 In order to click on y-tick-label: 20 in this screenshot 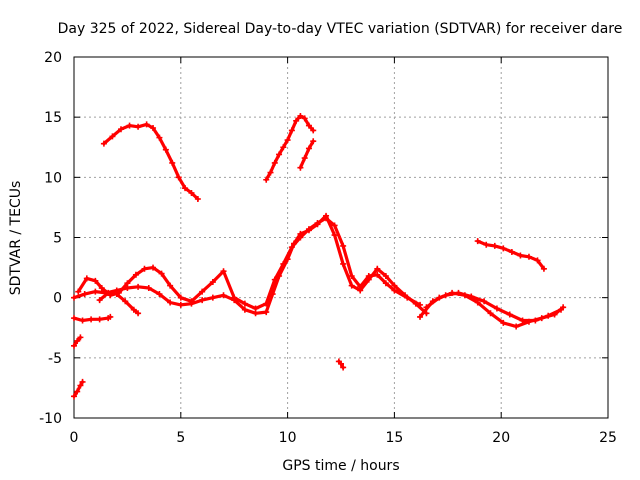, I will do `click(53, 58)`.